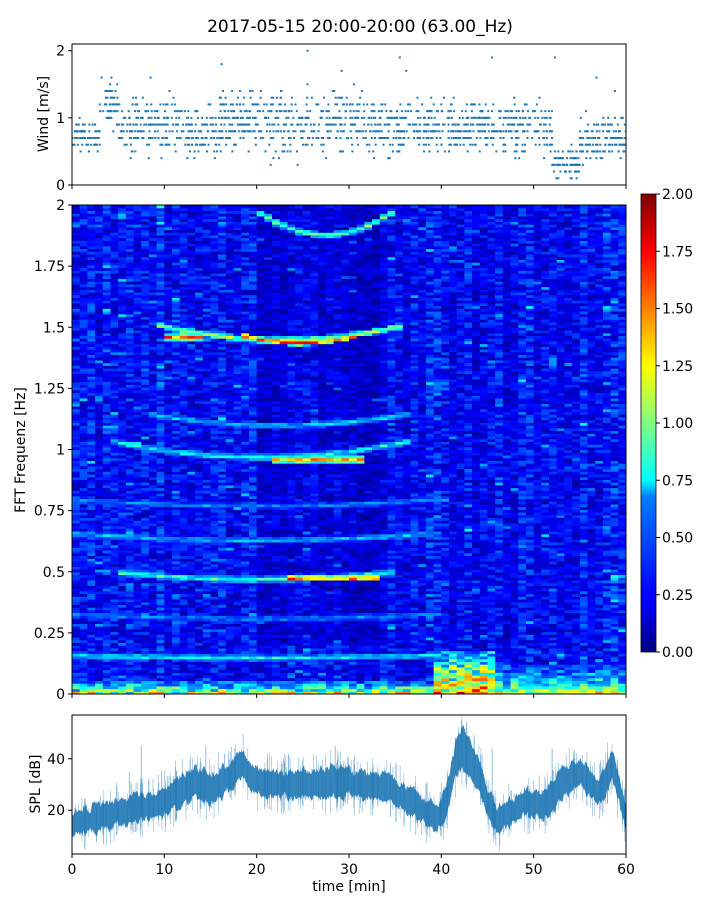  What do you see at coordinates (360, 27) in the screenshot?
I see `figure-title: 2017-05-15 20:00-20:00 (63.00_Hz)` at bounding box center [360, 27].